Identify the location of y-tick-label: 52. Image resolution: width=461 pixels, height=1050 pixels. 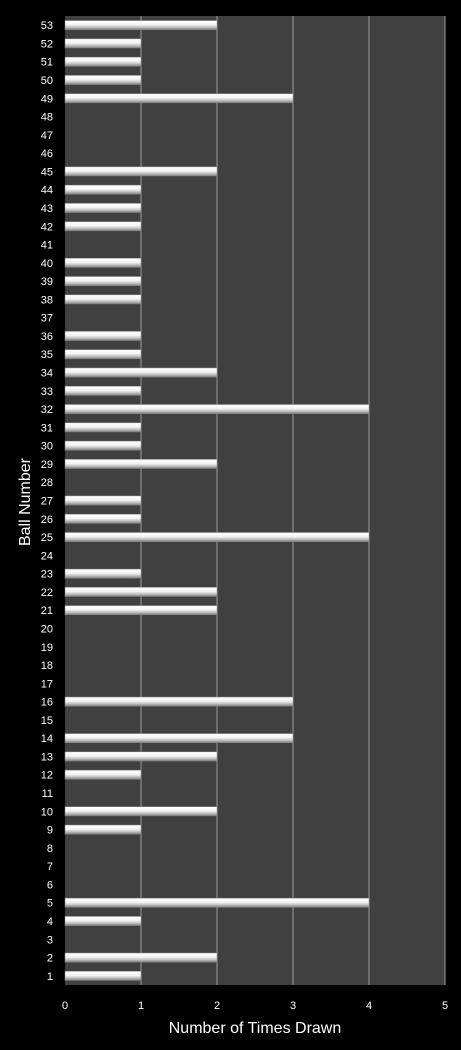
(47, 44).